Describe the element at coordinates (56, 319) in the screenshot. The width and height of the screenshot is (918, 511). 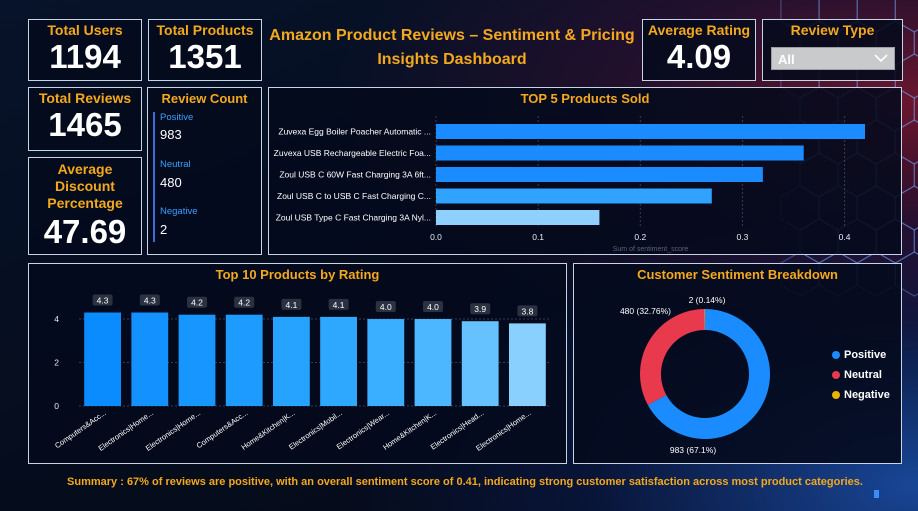
I see `y-tick-label: 4` at that location.